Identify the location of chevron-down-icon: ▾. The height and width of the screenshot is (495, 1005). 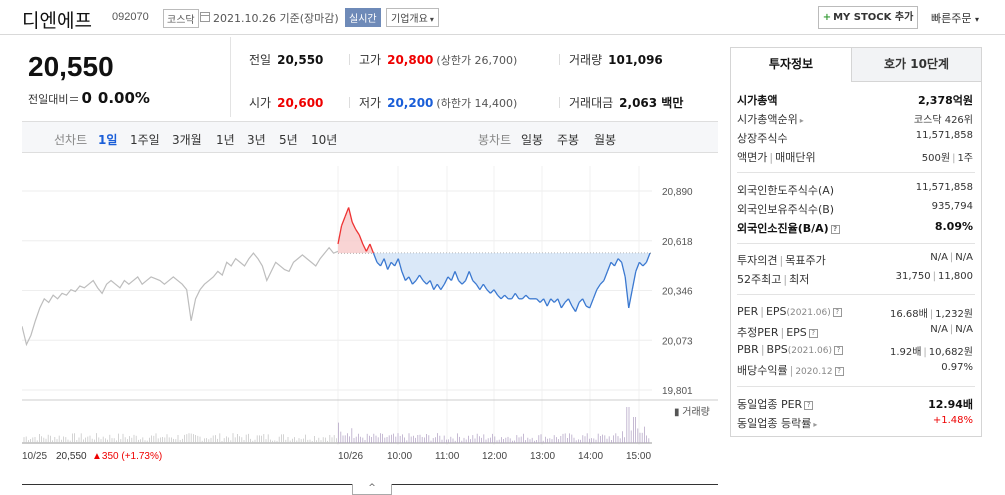
(976, 19).